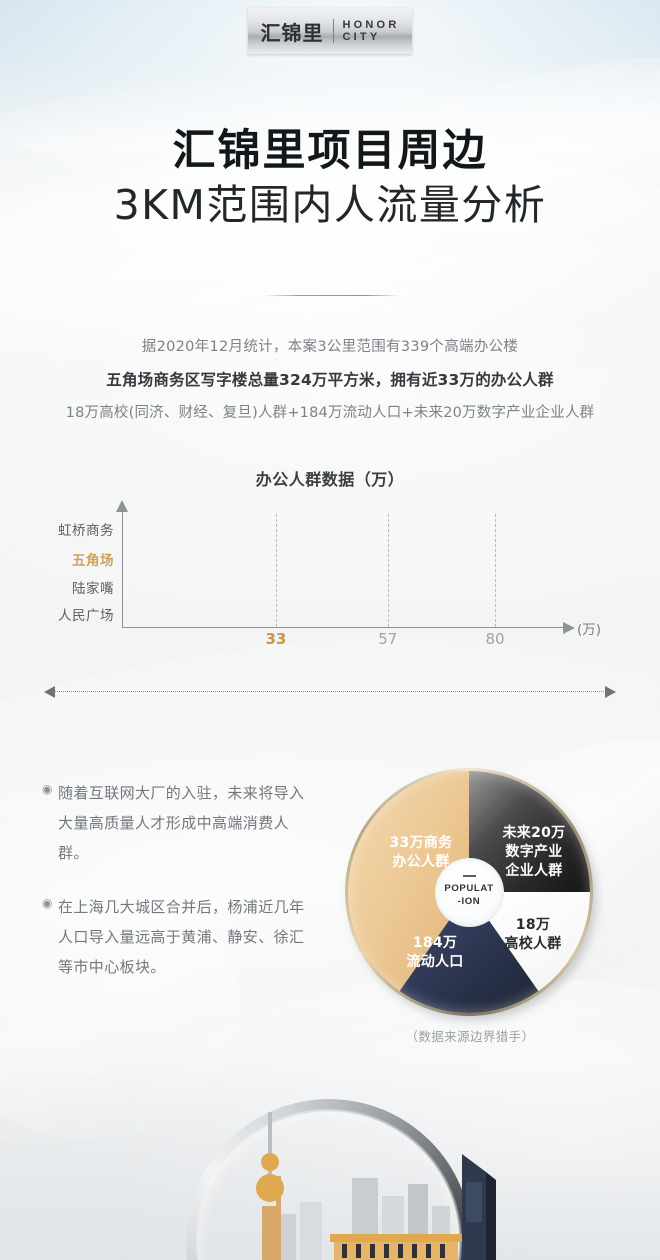 The width and height of the screenshot is (660, 1260). What do you see at coordinates (330, 151) in the screenshot?
I see `page-title-line1: 汇锦里项目周边` at bounding box center [330, 151].